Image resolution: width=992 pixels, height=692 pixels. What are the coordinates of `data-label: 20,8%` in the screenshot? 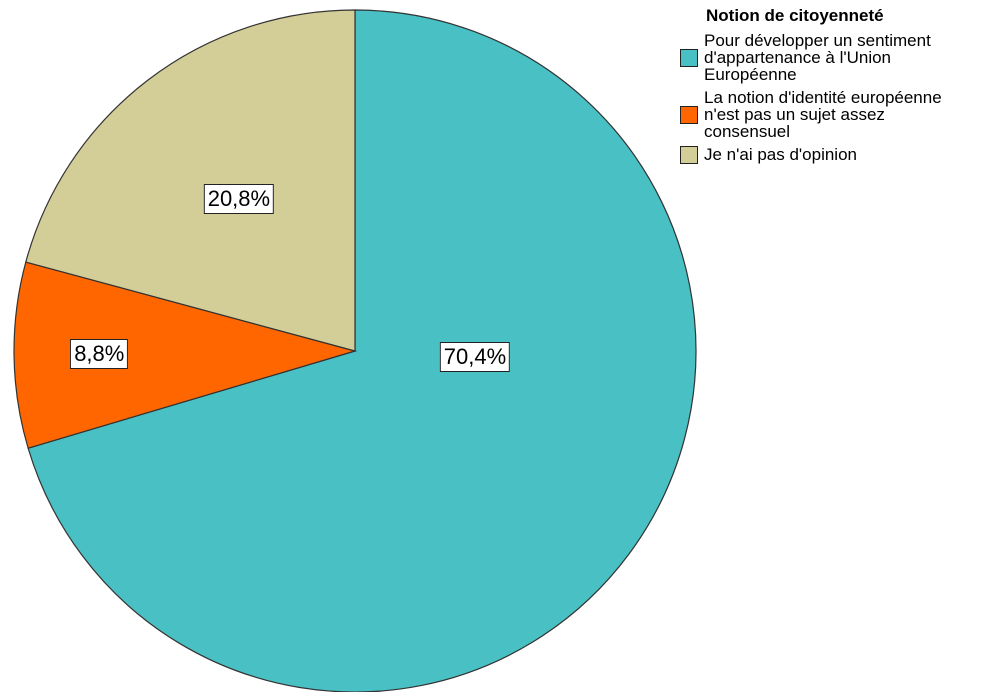 It's located at (239, 199).